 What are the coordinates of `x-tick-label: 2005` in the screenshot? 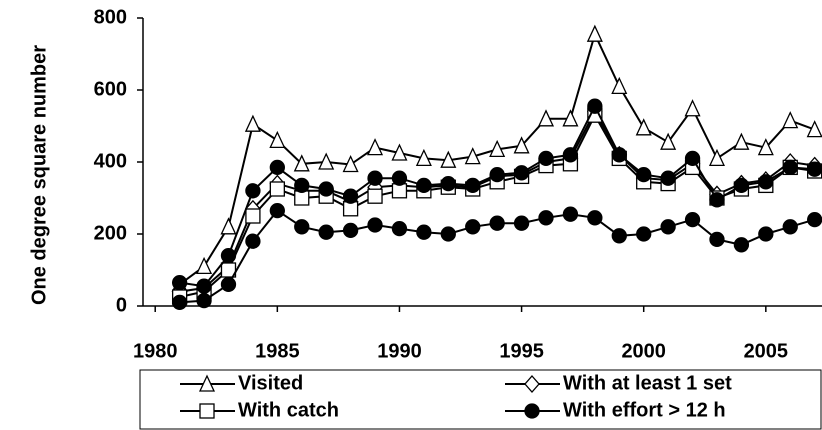 It's located at (766, 351).